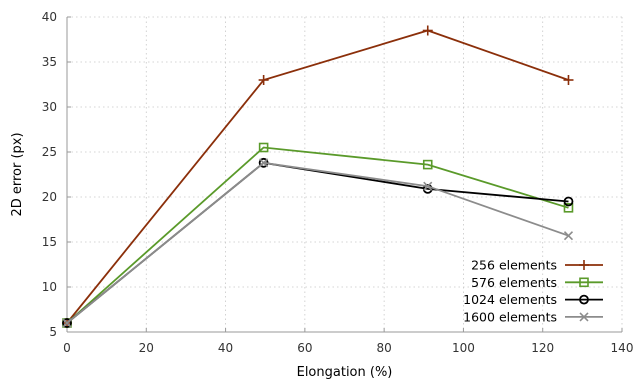 This screenshot has height=381, width=641. What do you see at coordinates (49, 62) in the screenshot?
I see `y-tick-label: 35` at bounding box center [49, 62].